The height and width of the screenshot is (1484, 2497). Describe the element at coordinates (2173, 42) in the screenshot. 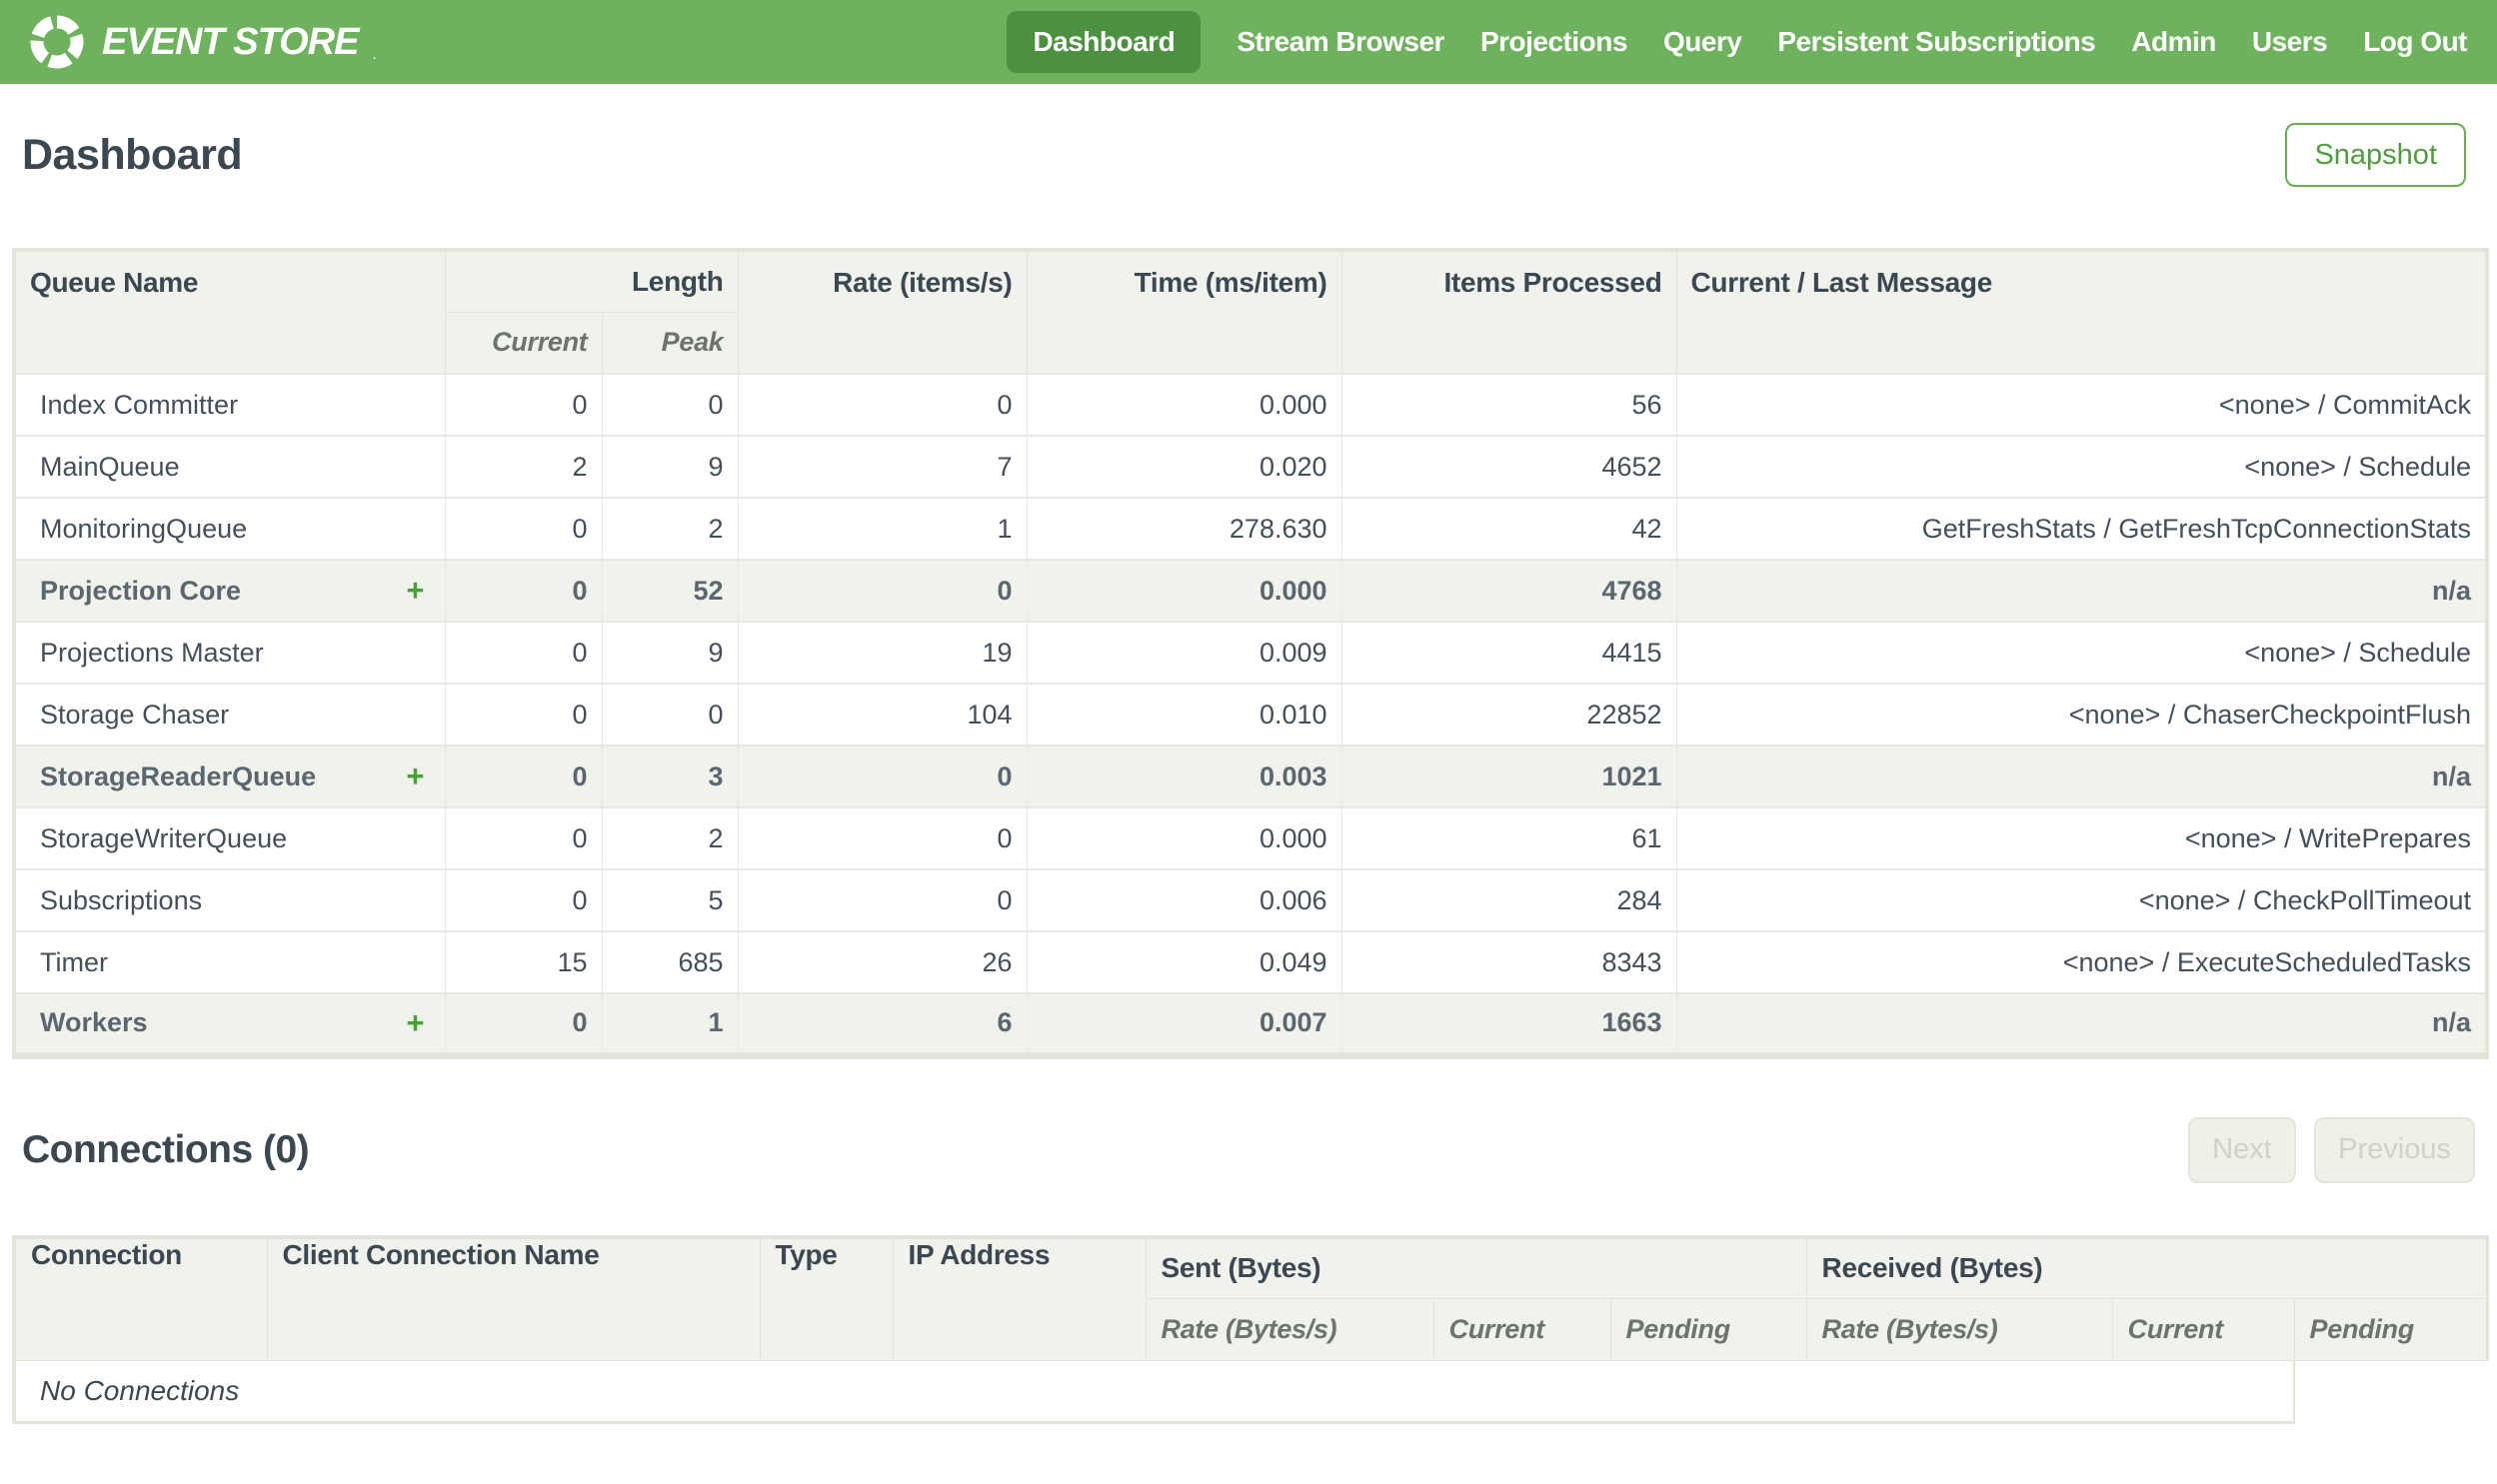

I see `nav-item: Admin` at that location.